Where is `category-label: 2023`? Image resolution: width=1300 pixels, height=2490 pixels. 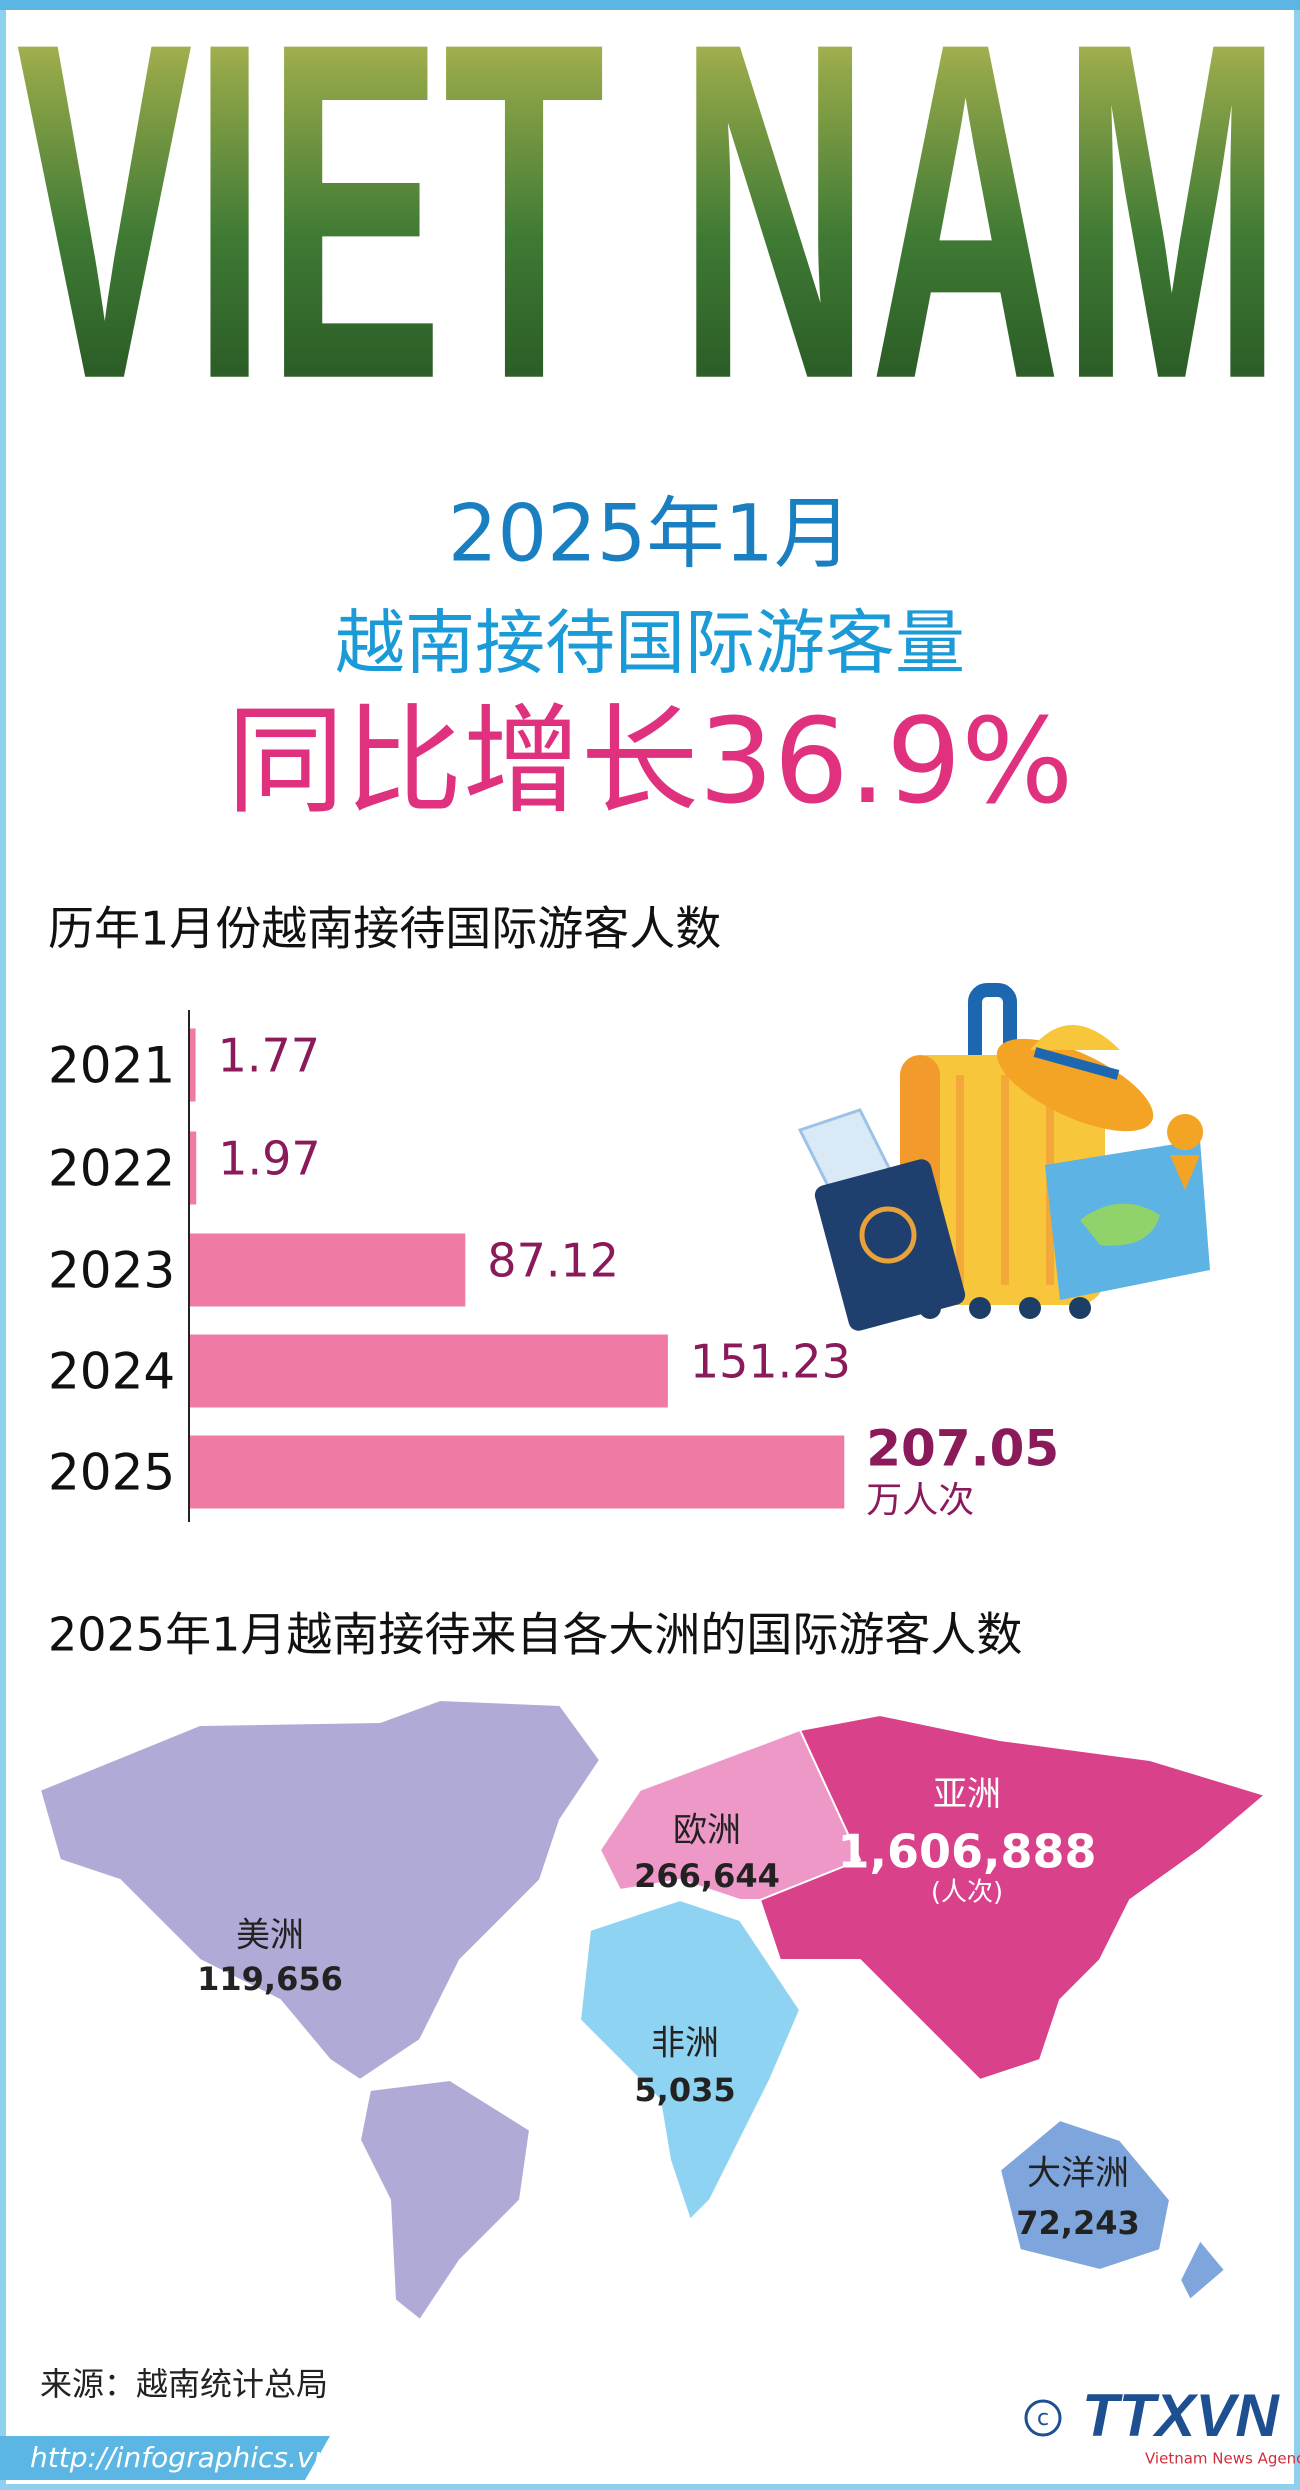
category-label: 2023 is located at coordinates (111, 1271).